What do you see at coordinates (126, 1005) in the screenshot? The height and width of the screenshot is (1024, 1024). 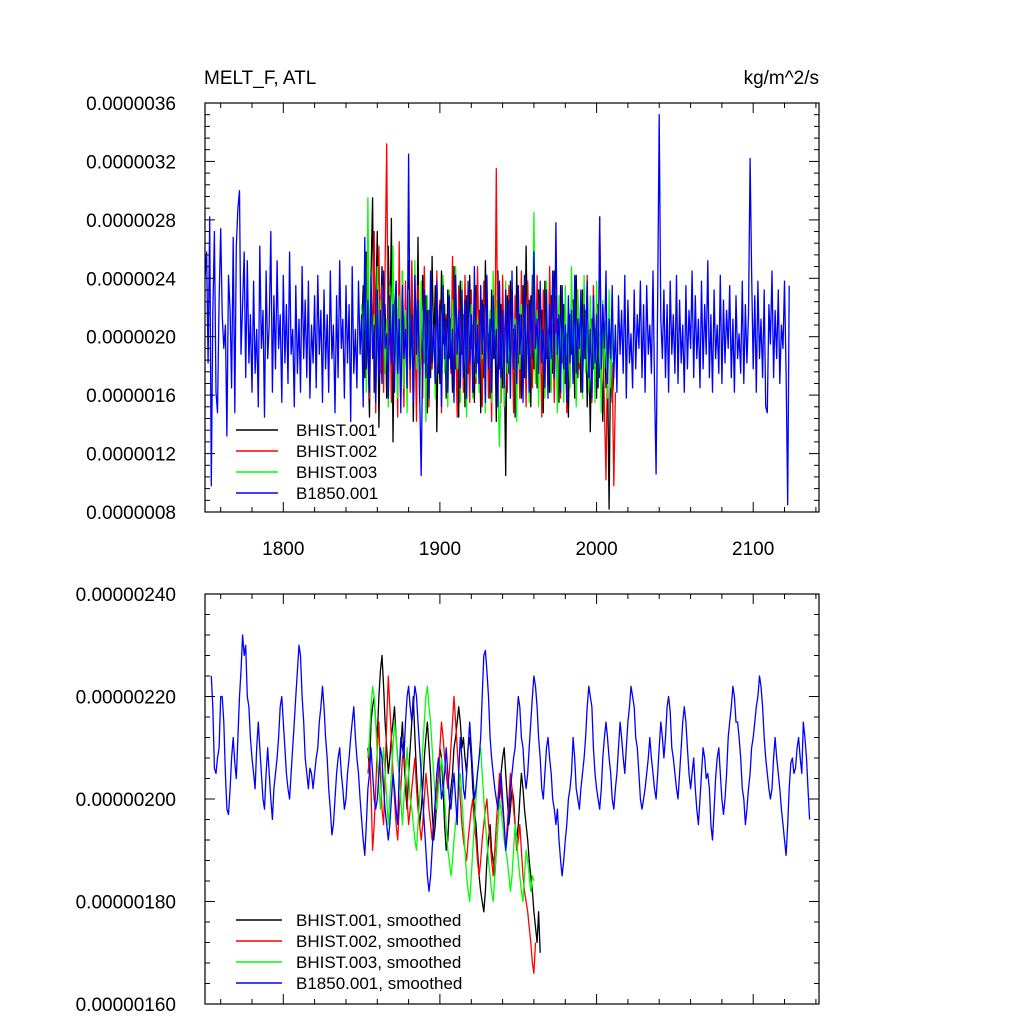 I see `bottom-panel-y-tick-label: 0.00000160` at bounding box center [126, 1005].